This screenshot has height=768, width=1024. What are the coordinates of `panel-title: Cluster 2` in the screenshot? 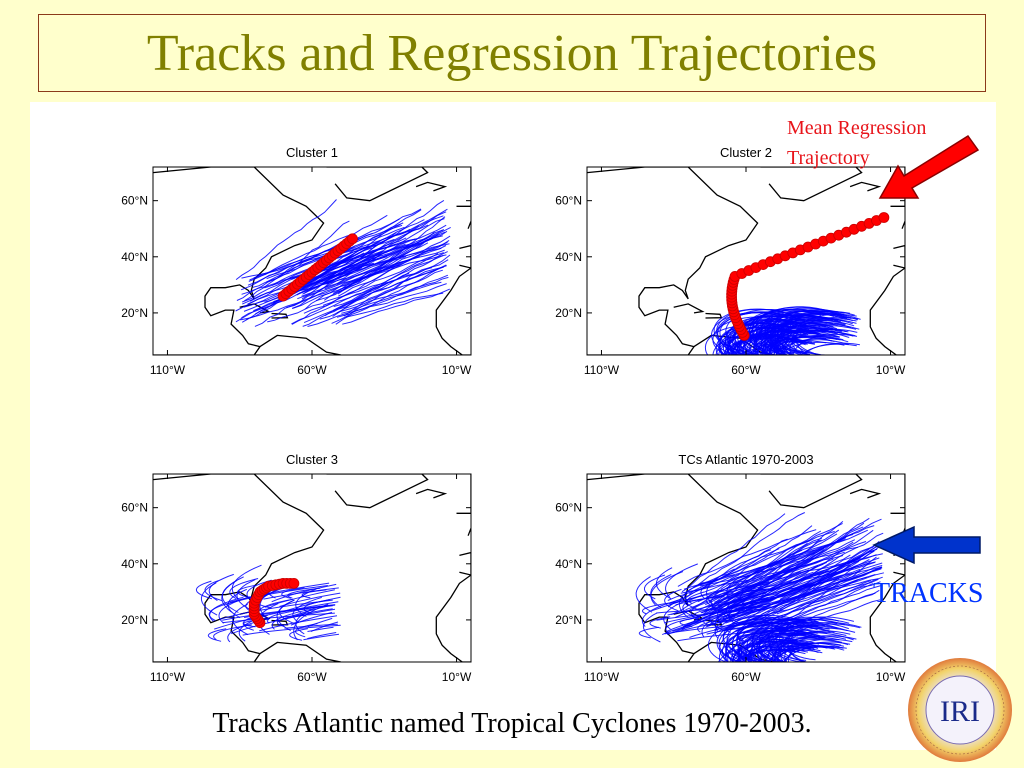 It's located at (746, 152).